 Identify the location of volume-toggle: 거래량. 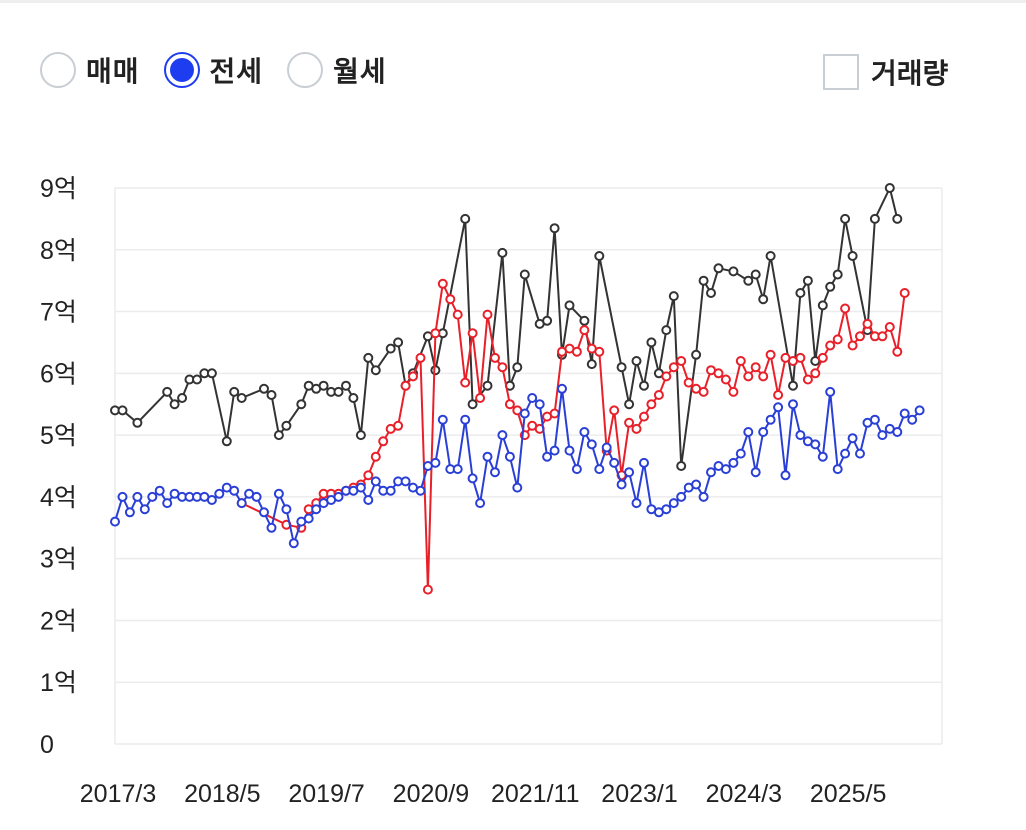
(885, 72).